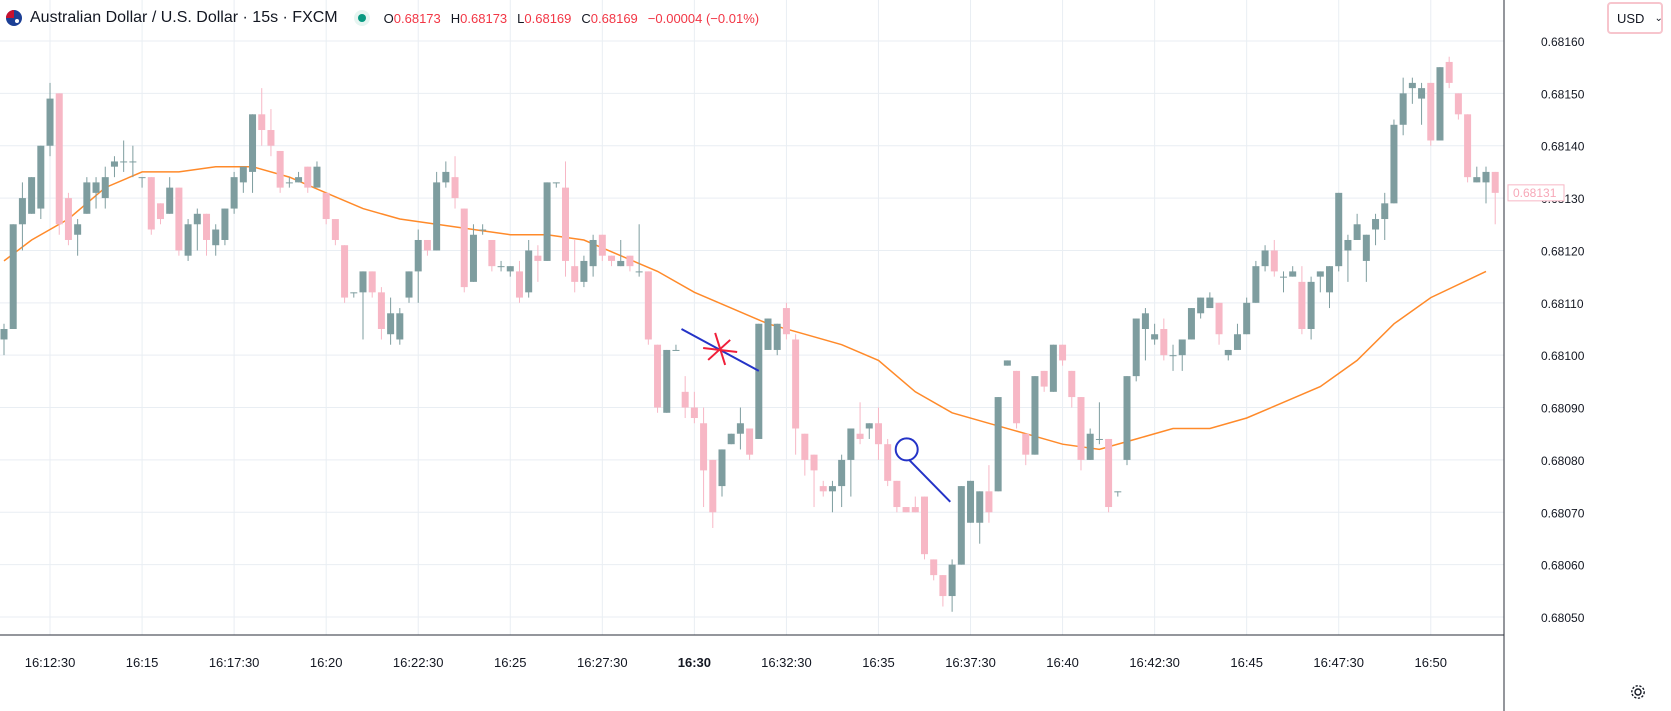 The image size is (1671, 711). Describe the element at coordinates (1062, 662) in the screenshot. I see `x-axis-label: 16:40` at that location.